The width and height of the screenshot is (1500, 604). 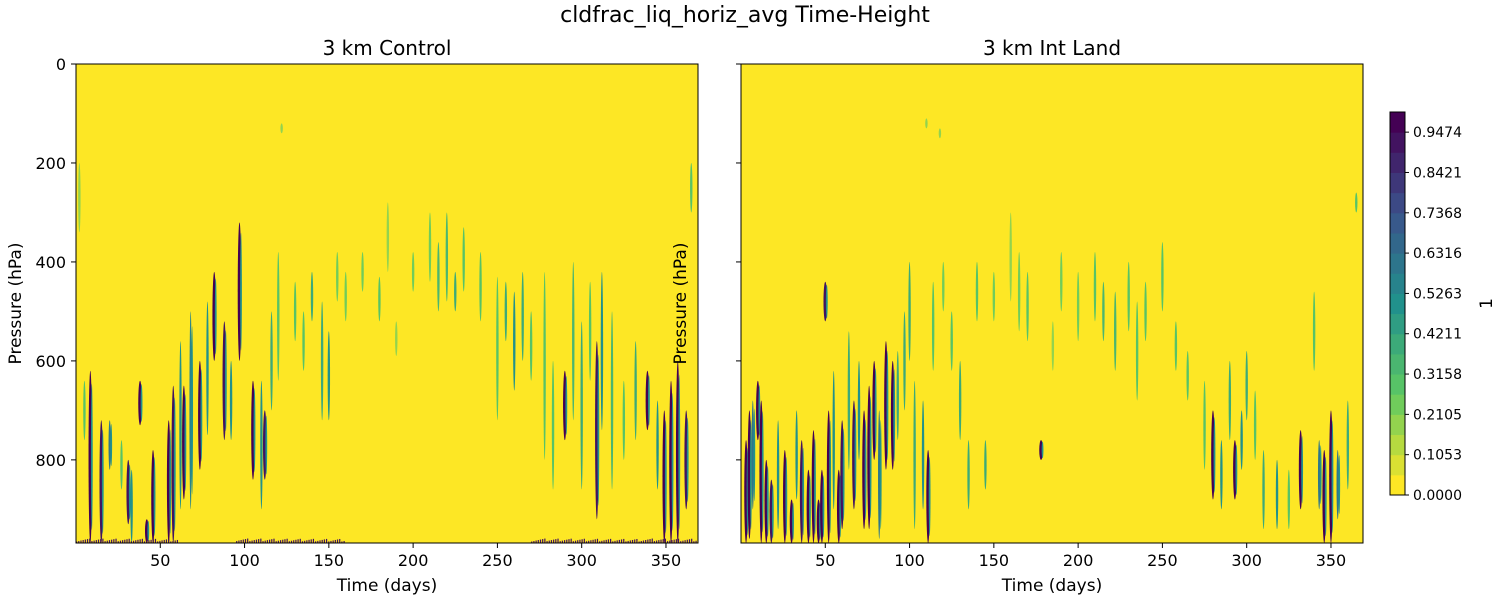 I want to click on colorbar-label: 1, so click(x=1487, y=303).